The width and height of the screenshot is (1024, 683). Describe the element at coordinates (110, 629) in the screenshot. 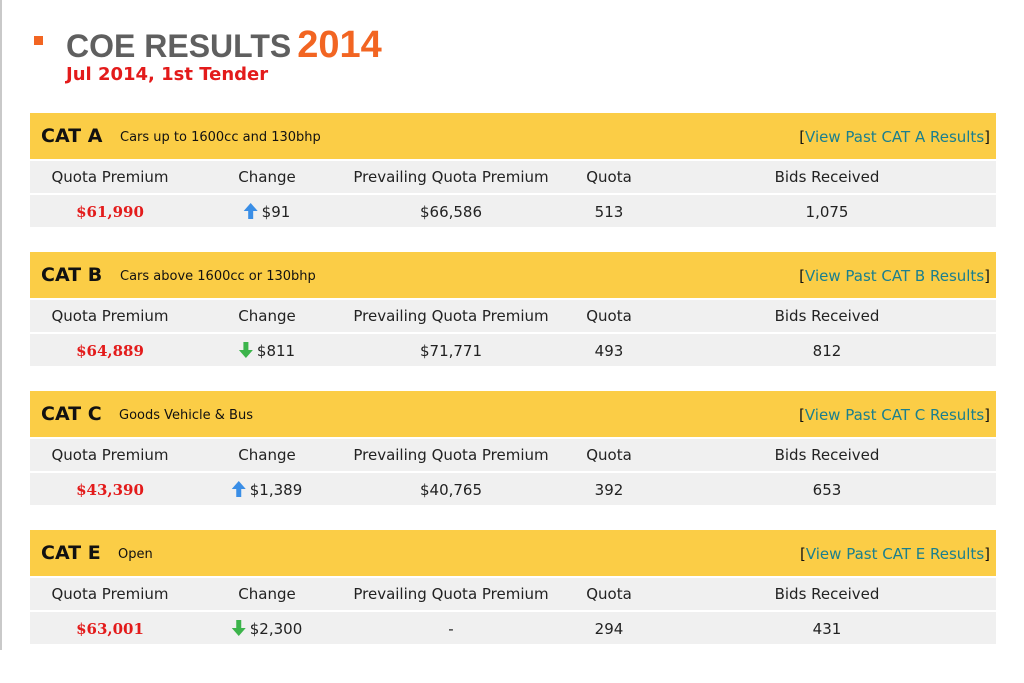

I see `quota-premium-value: $63,001` at that location.